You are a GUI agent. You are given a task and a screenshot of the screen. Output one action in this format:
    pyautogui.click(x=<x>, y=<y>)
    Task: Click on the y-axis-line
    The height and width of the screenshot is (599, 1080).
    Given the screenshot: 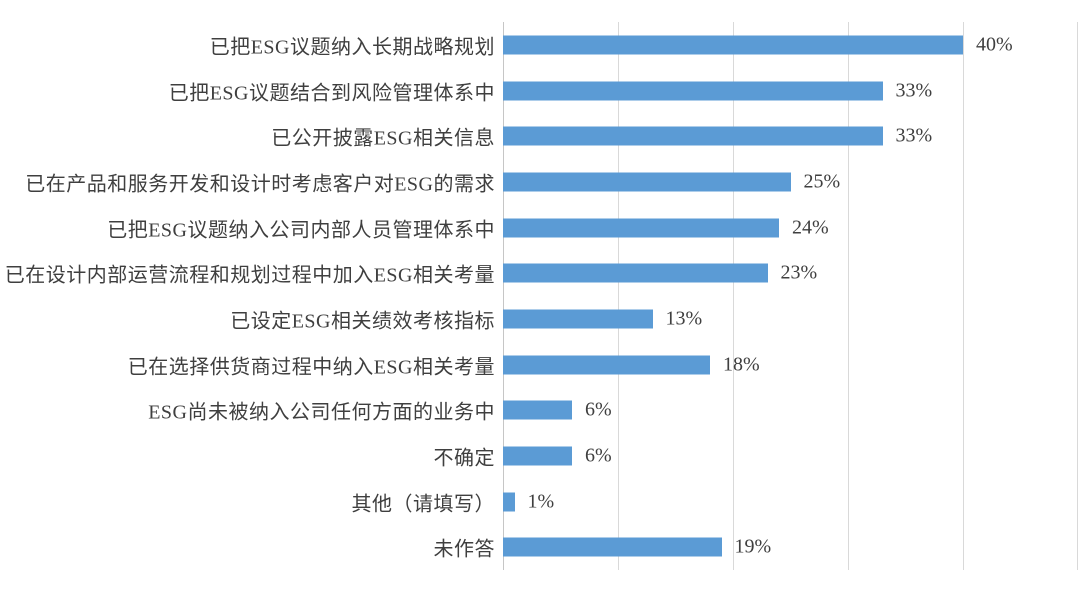 What is the action you would take?
    pyautogui.click(x=503, y=296)
    